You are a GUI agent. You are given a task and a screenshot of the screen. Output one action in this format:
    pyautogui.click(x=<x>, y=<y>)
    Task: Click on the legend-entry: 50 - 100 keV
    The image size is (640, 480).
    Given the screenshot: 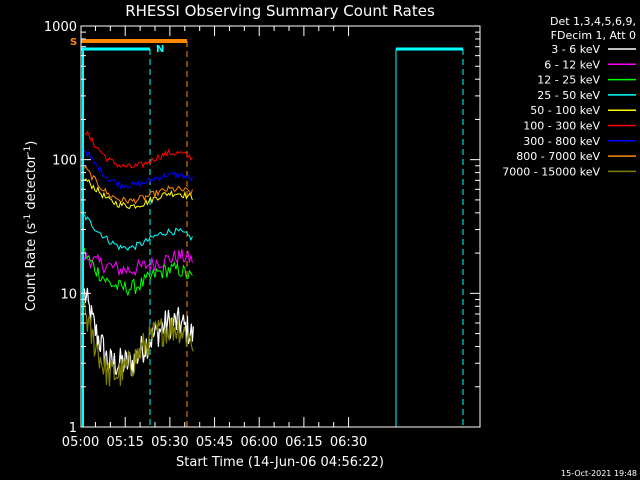 What is the action you would take?
    pyautogui.click(x=565, y=110)
    